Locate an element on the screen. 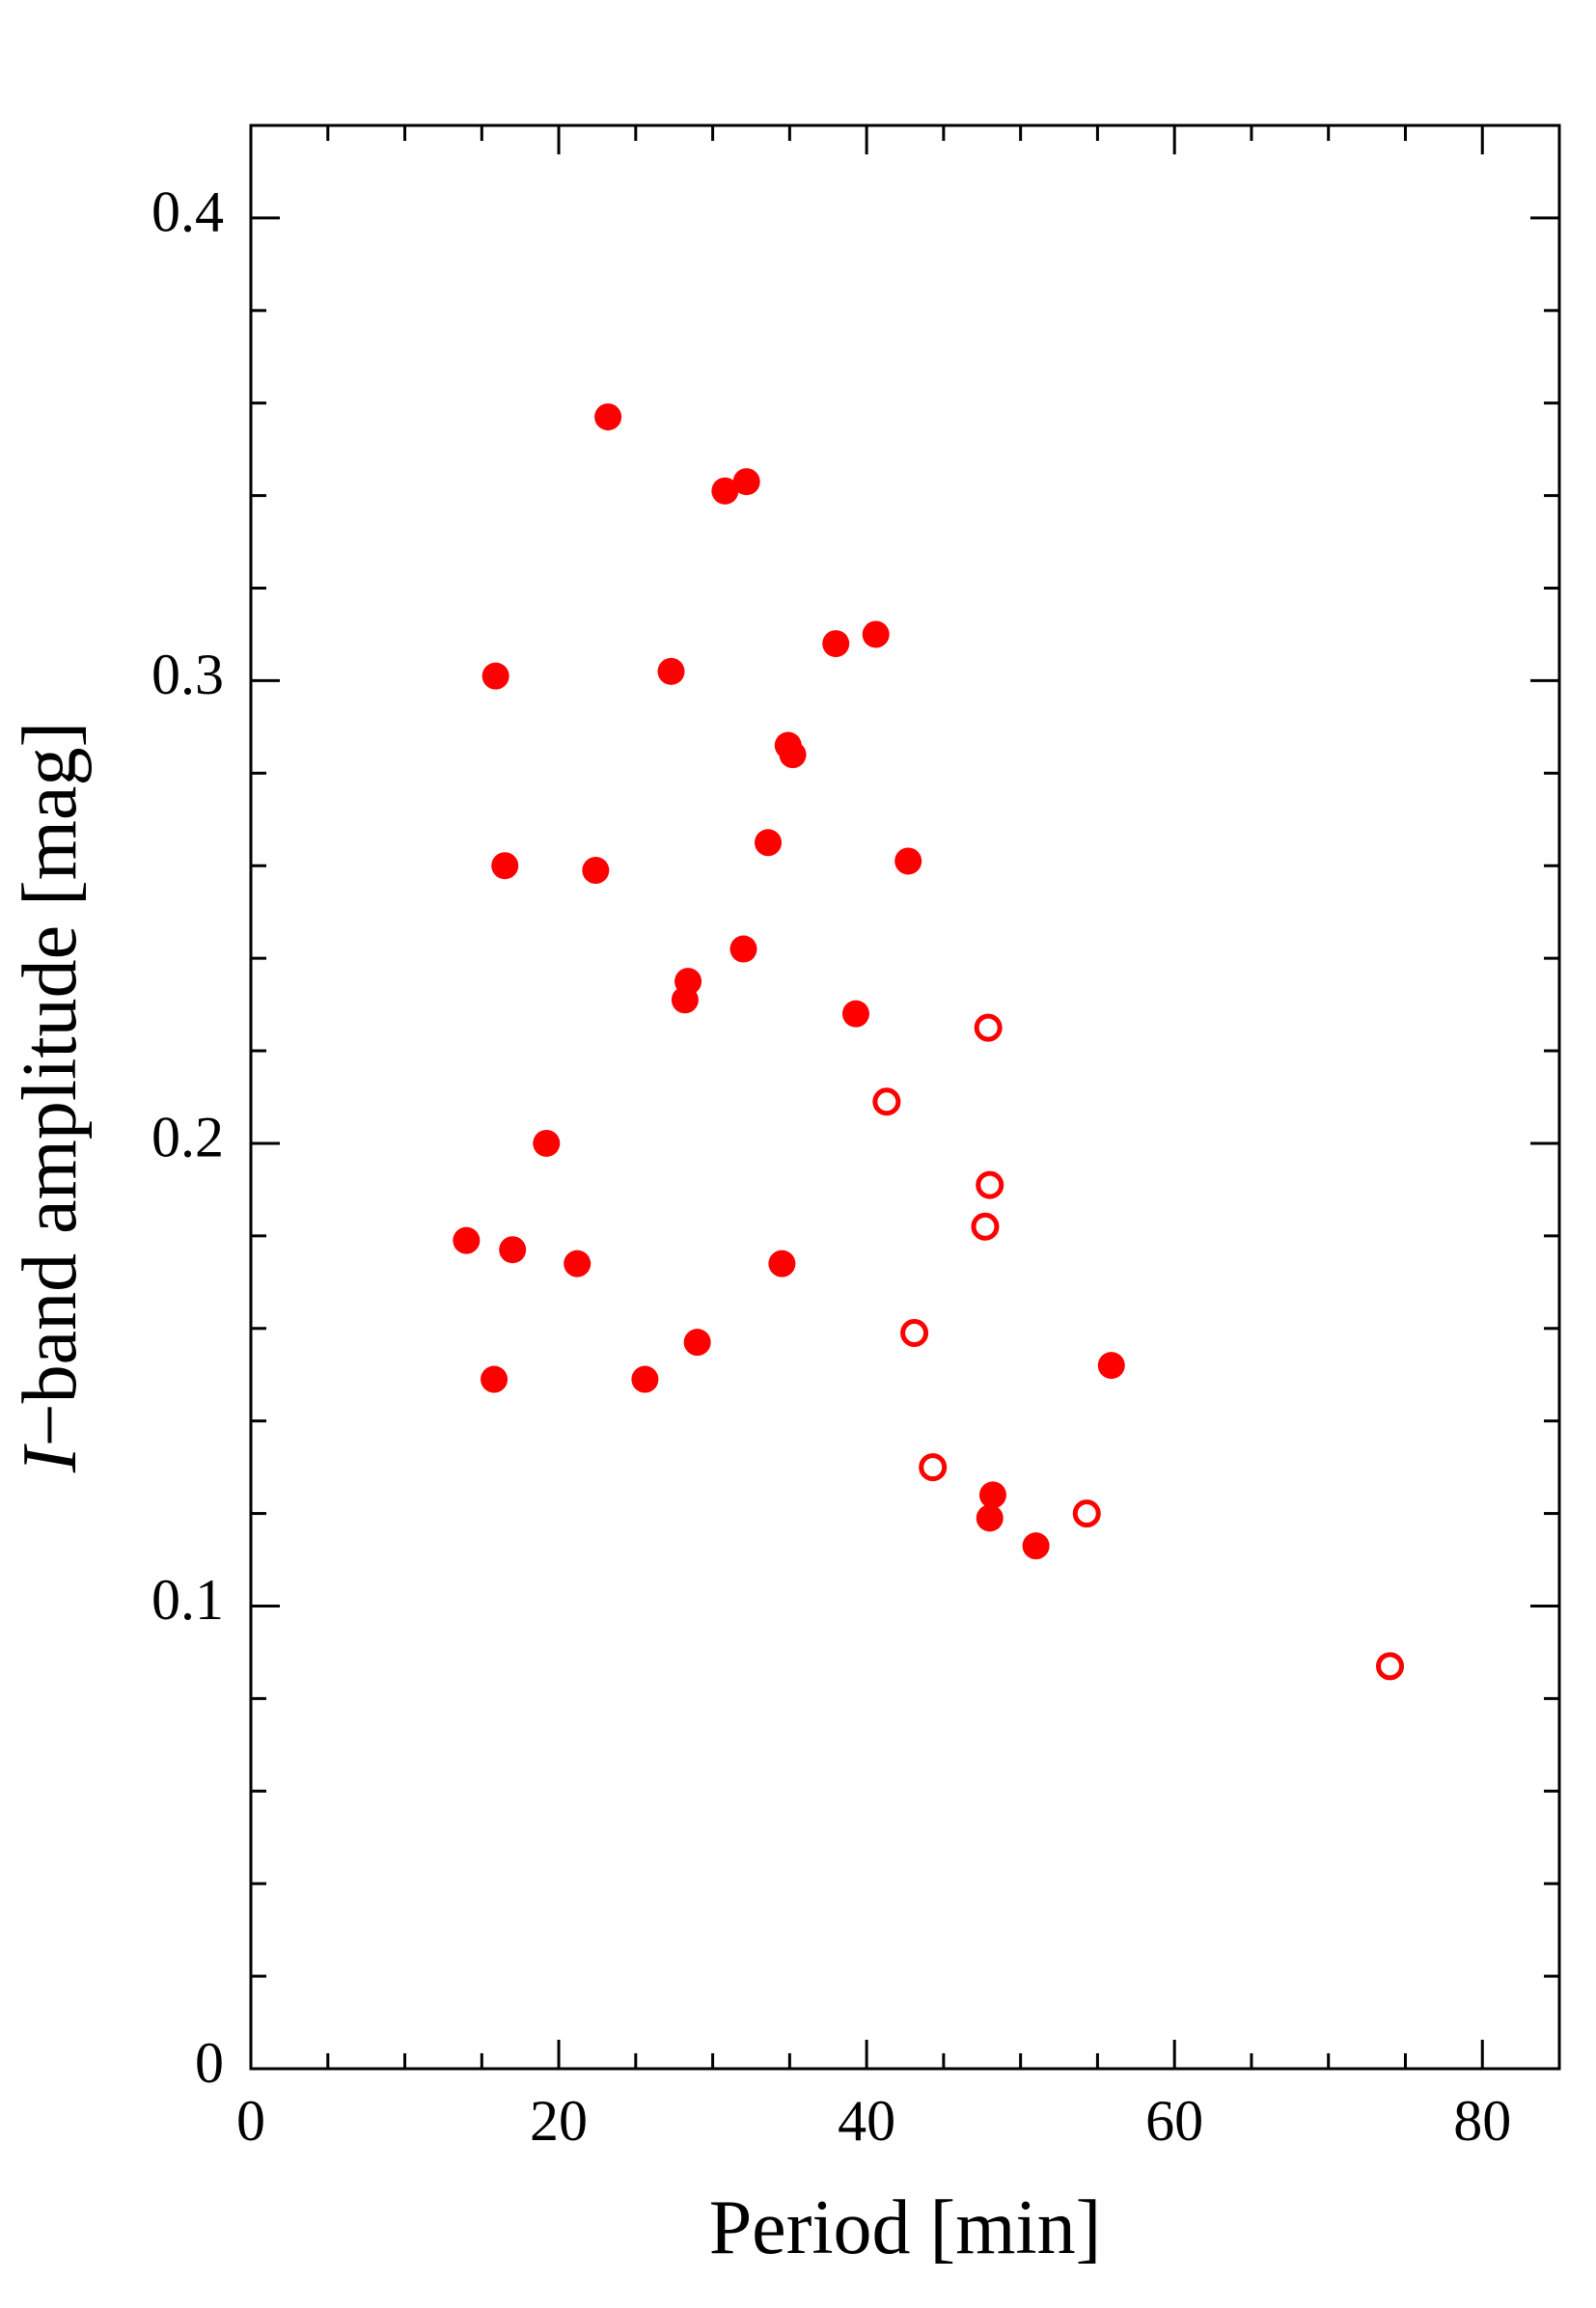  y-axis-label-italic: I is located at coordinates (51, 1458).